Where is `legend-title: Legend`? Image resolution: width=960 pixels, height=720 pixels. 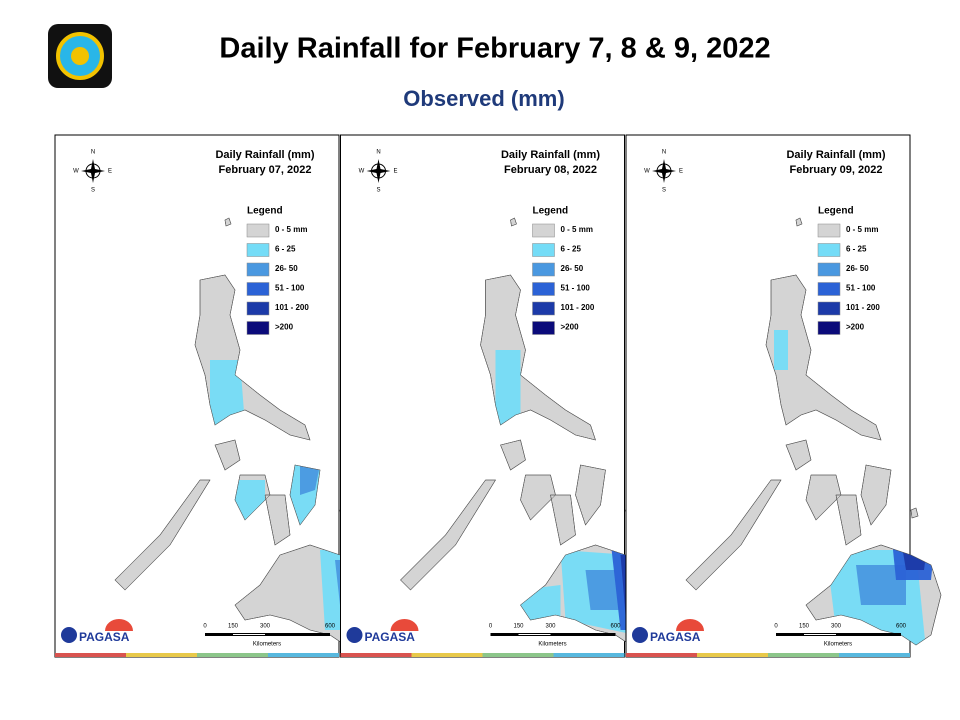
legend-title: Legend is located at coordinates (265, 211).